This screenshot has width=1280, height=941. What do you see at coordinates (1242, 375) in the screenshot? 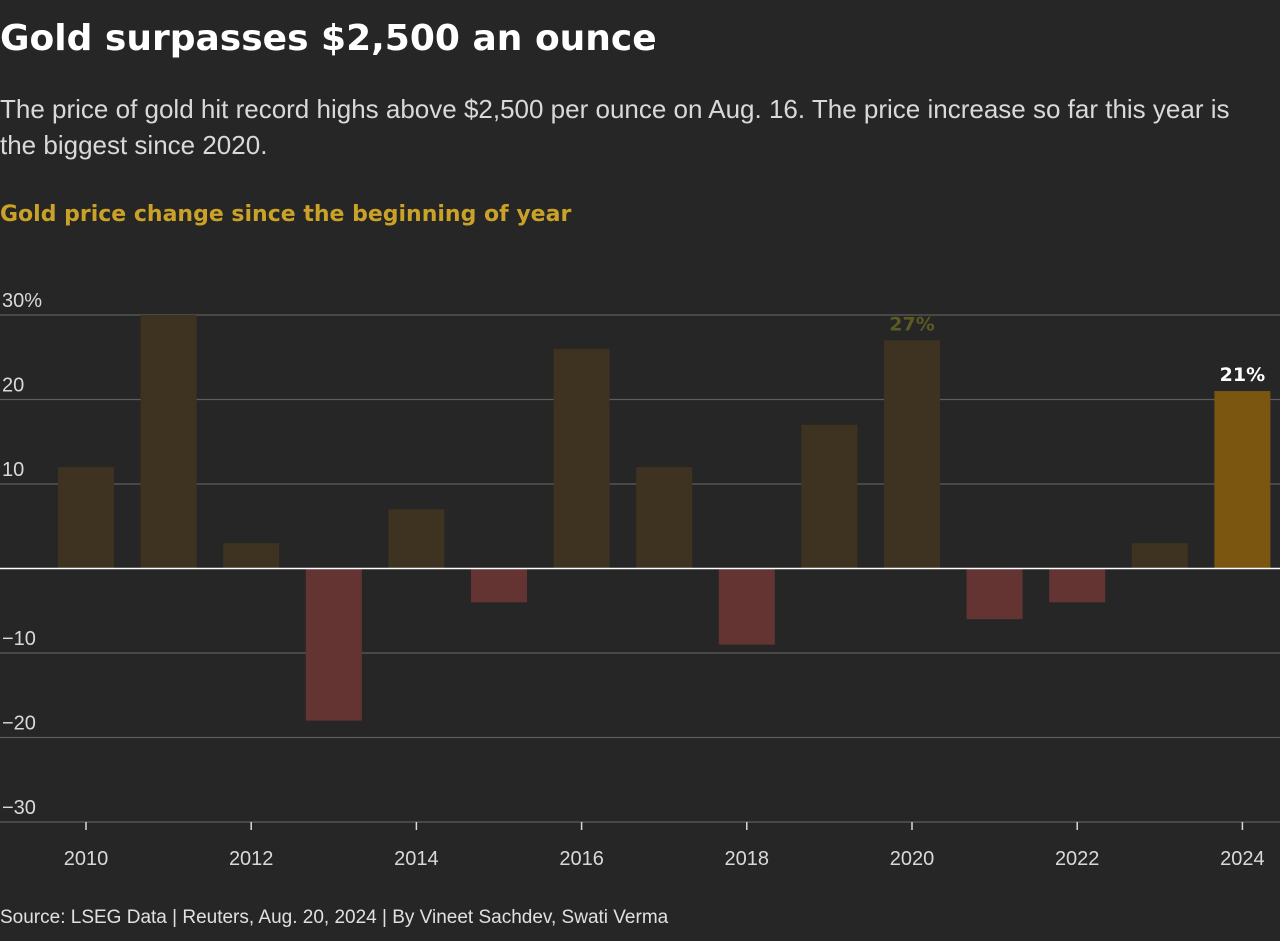
I see `annotation-2024: 21%` at bounding box center [1242, 375].